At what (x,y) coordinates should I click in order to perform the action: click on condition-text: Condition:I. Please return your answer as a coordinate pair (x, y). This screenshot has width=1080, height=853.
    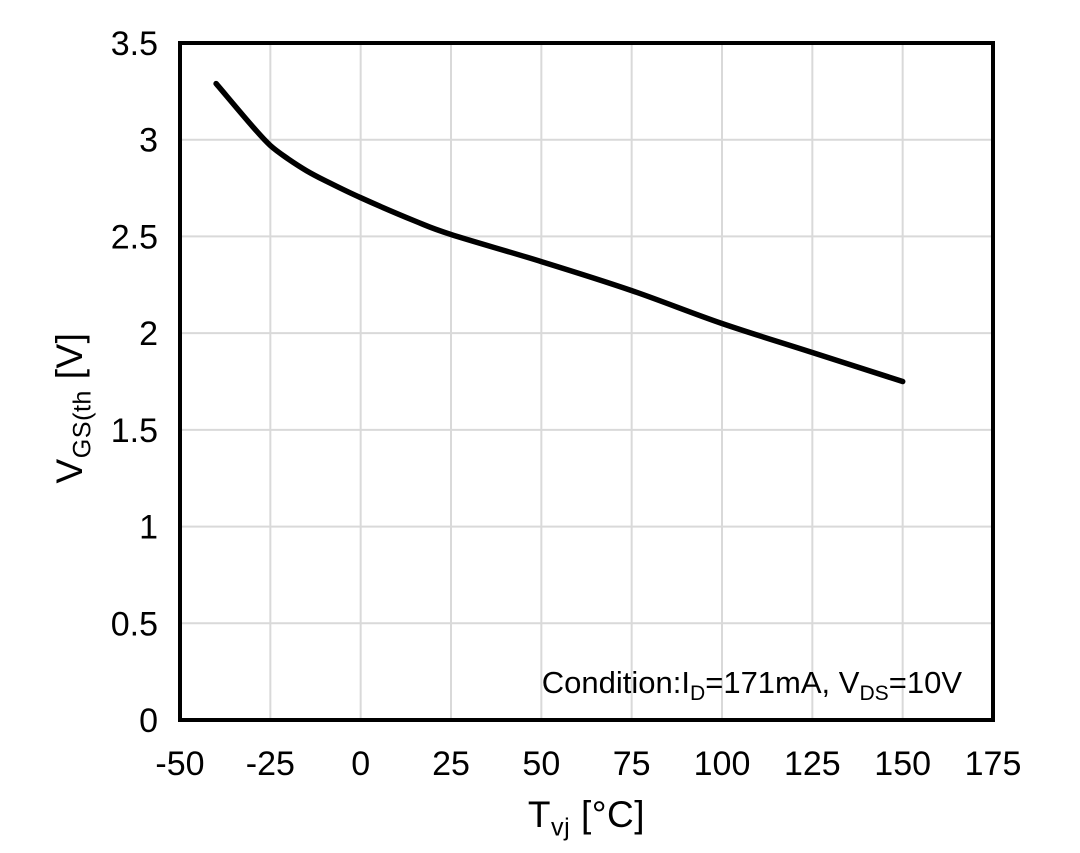
    Looking at the image, I should click on (615, 682).